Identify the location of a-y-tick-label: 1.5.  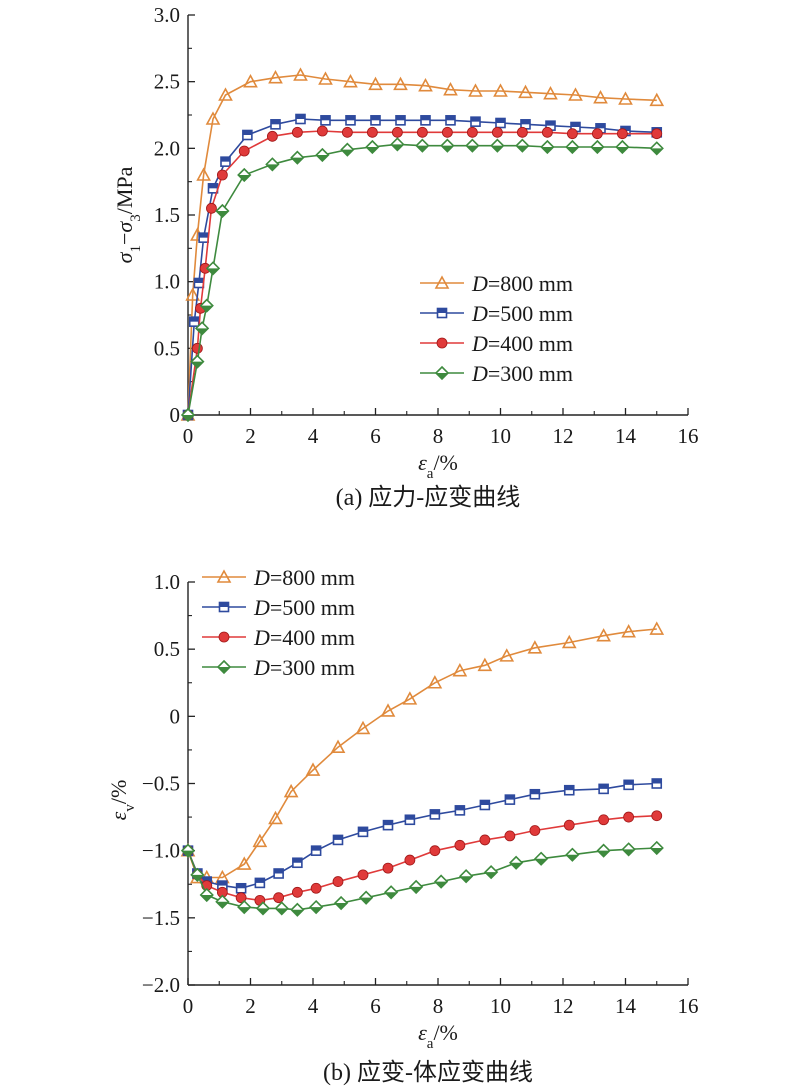
(167, 215).